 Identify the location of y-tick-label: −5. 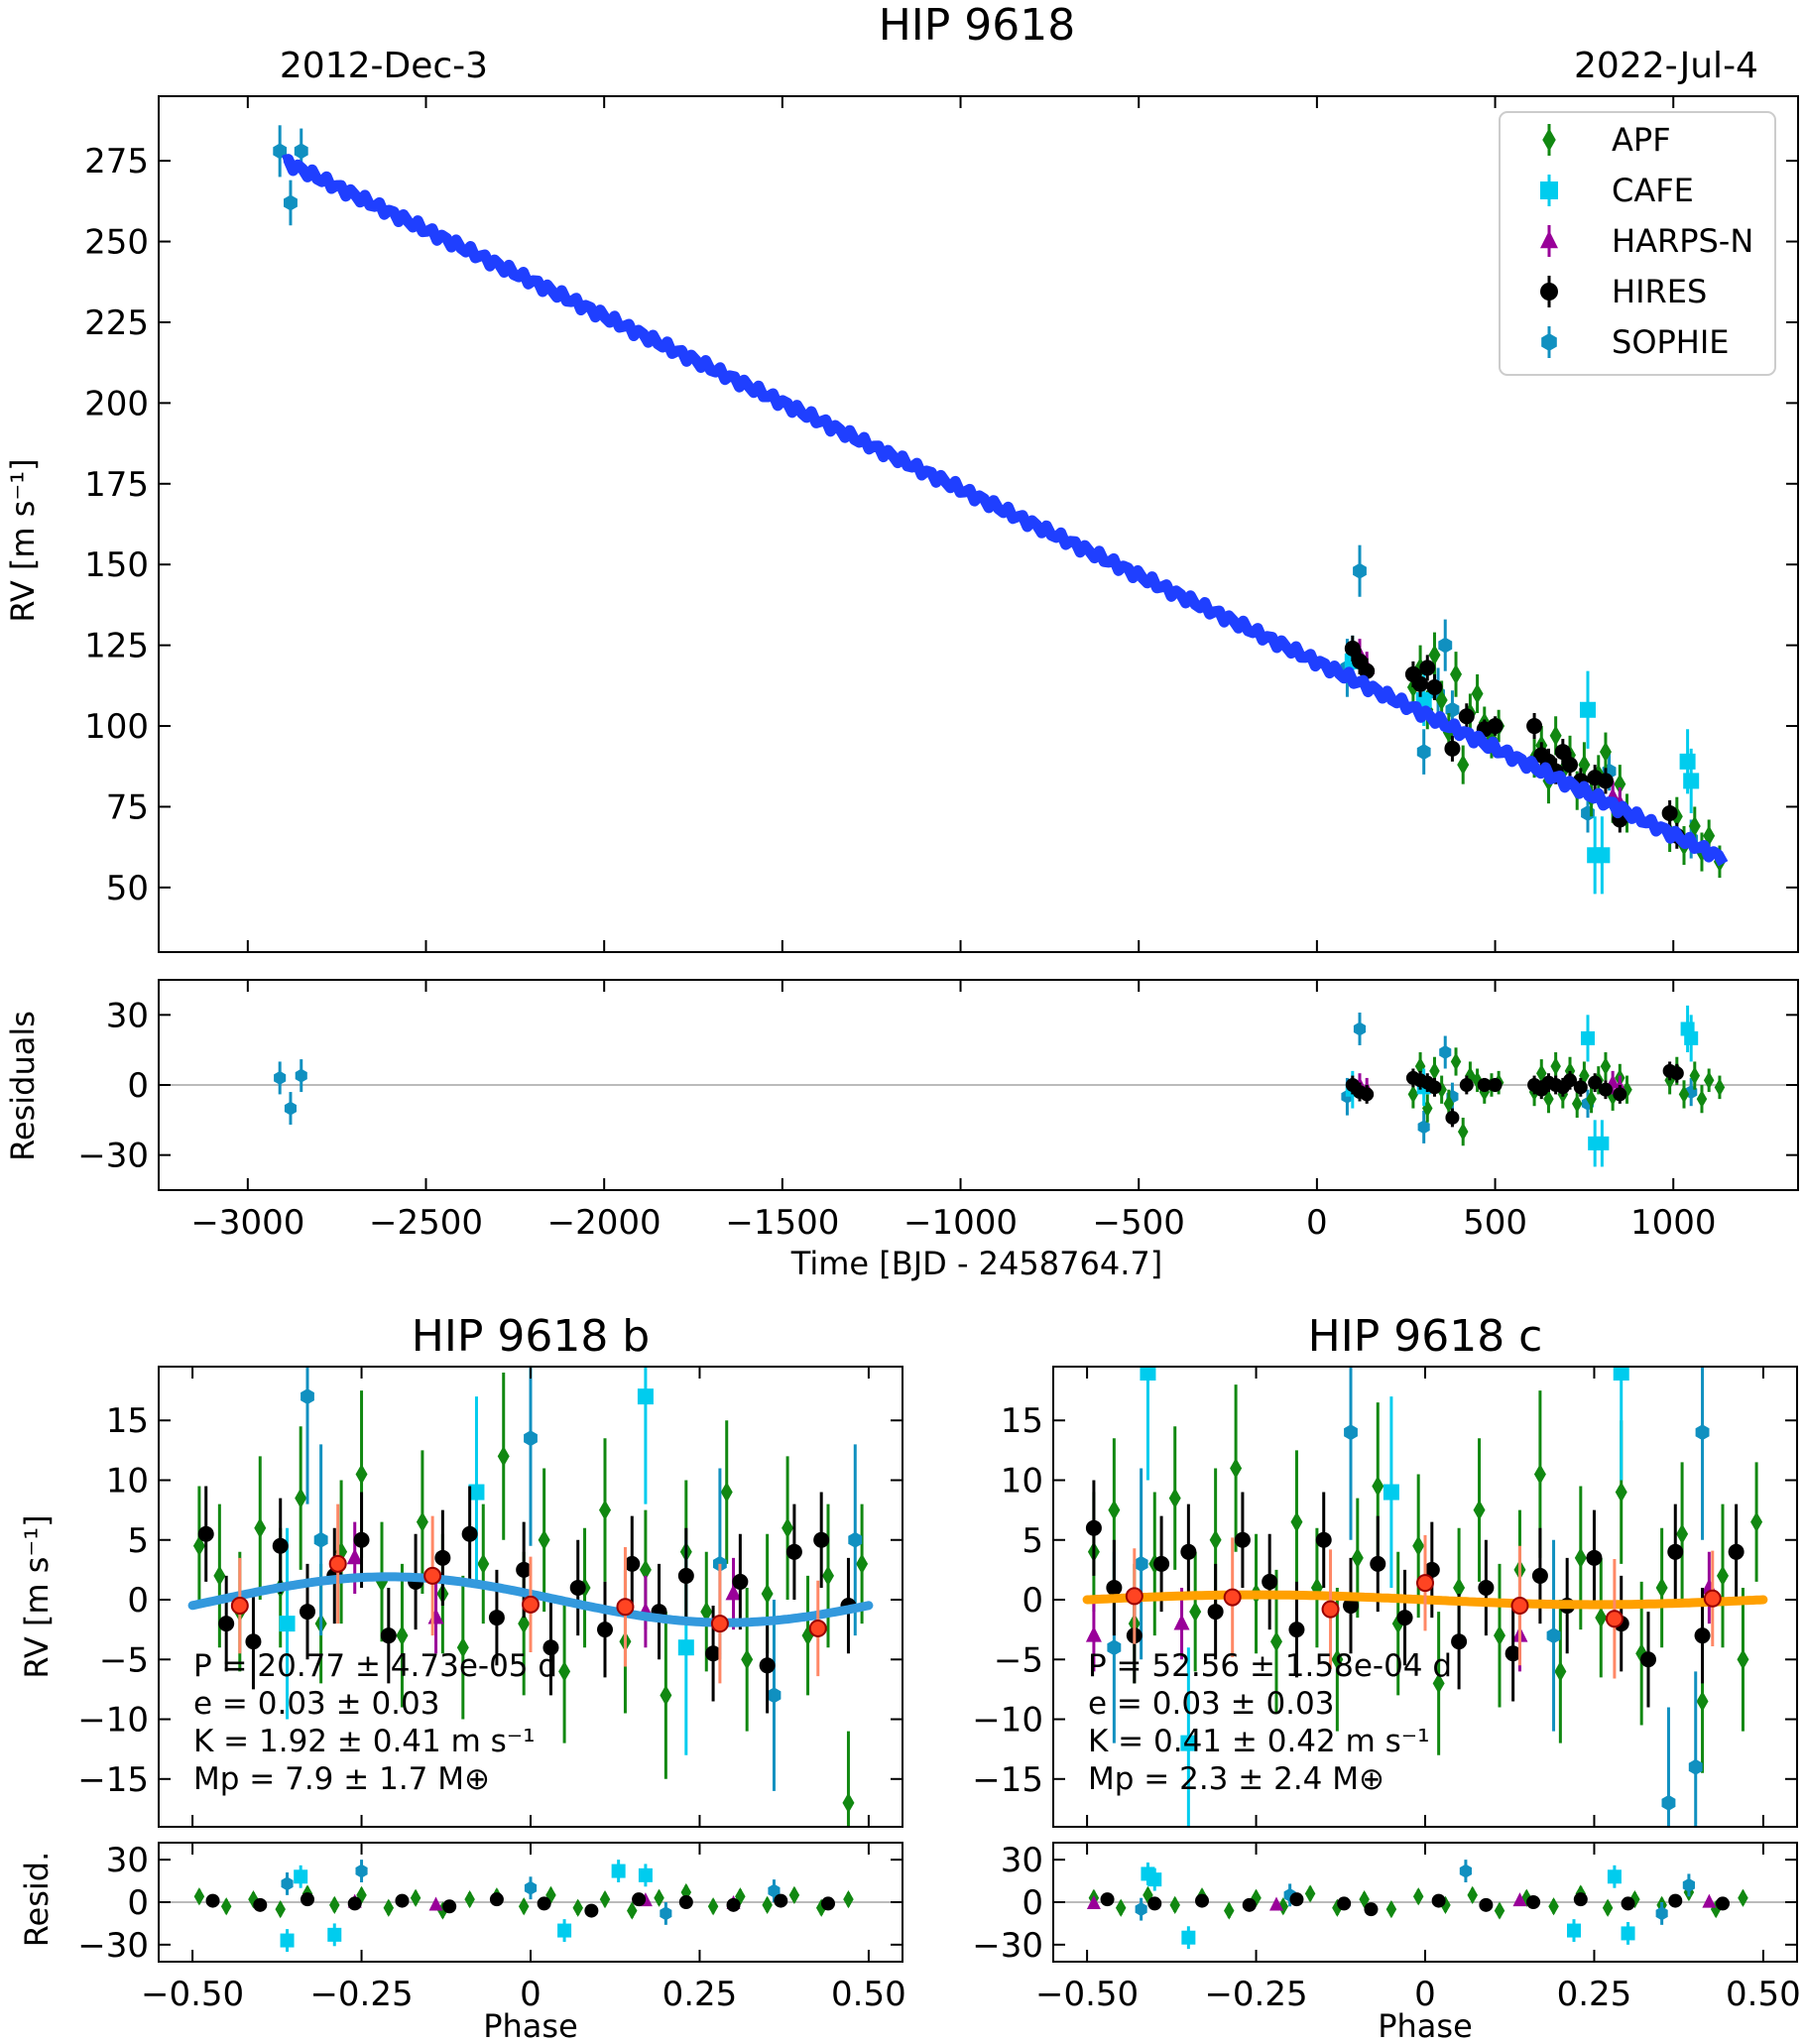
(124, 1660).